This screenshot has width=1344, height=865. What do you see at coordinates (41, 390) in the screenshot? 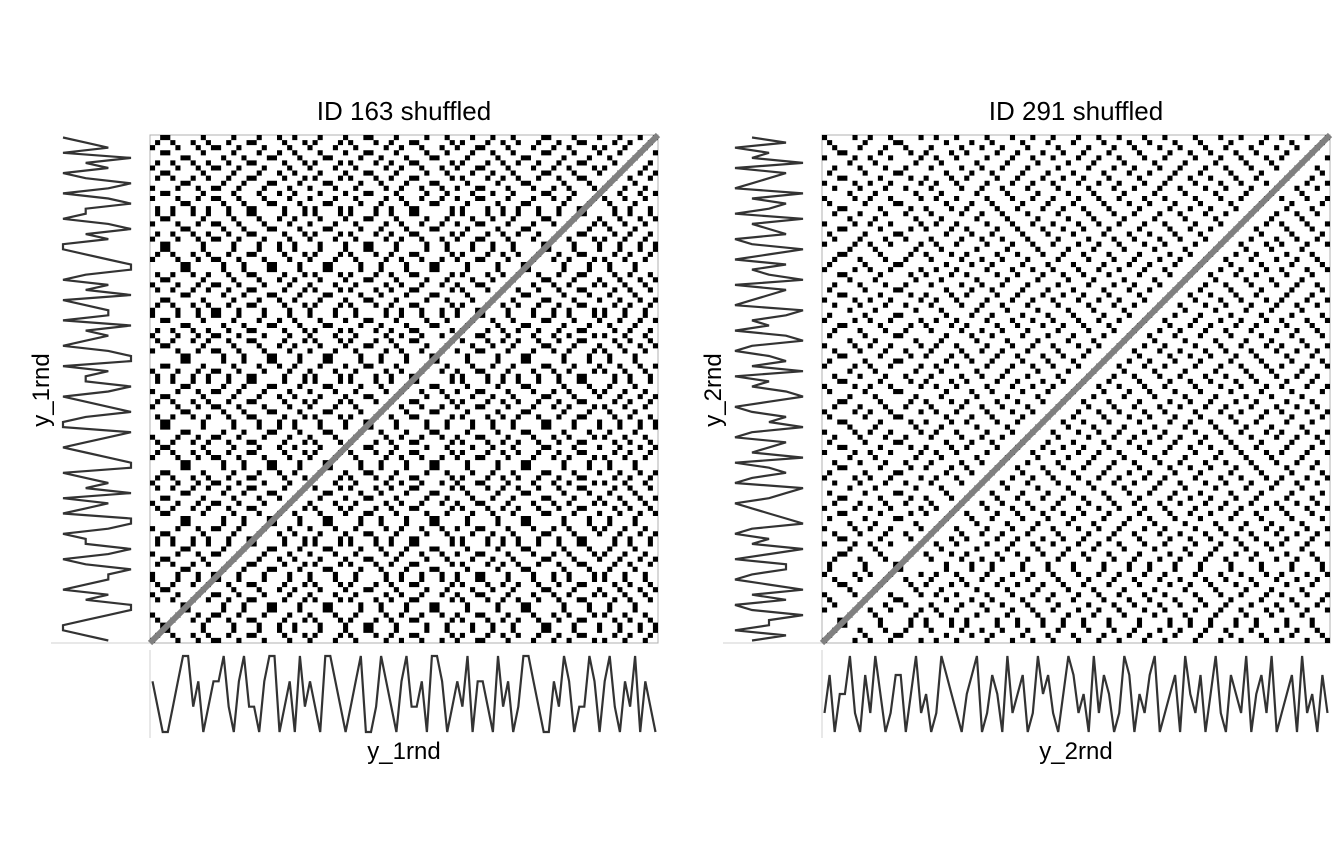
I see `y-axis-label-1: y_1rnd` at bounding box center [41, 390].